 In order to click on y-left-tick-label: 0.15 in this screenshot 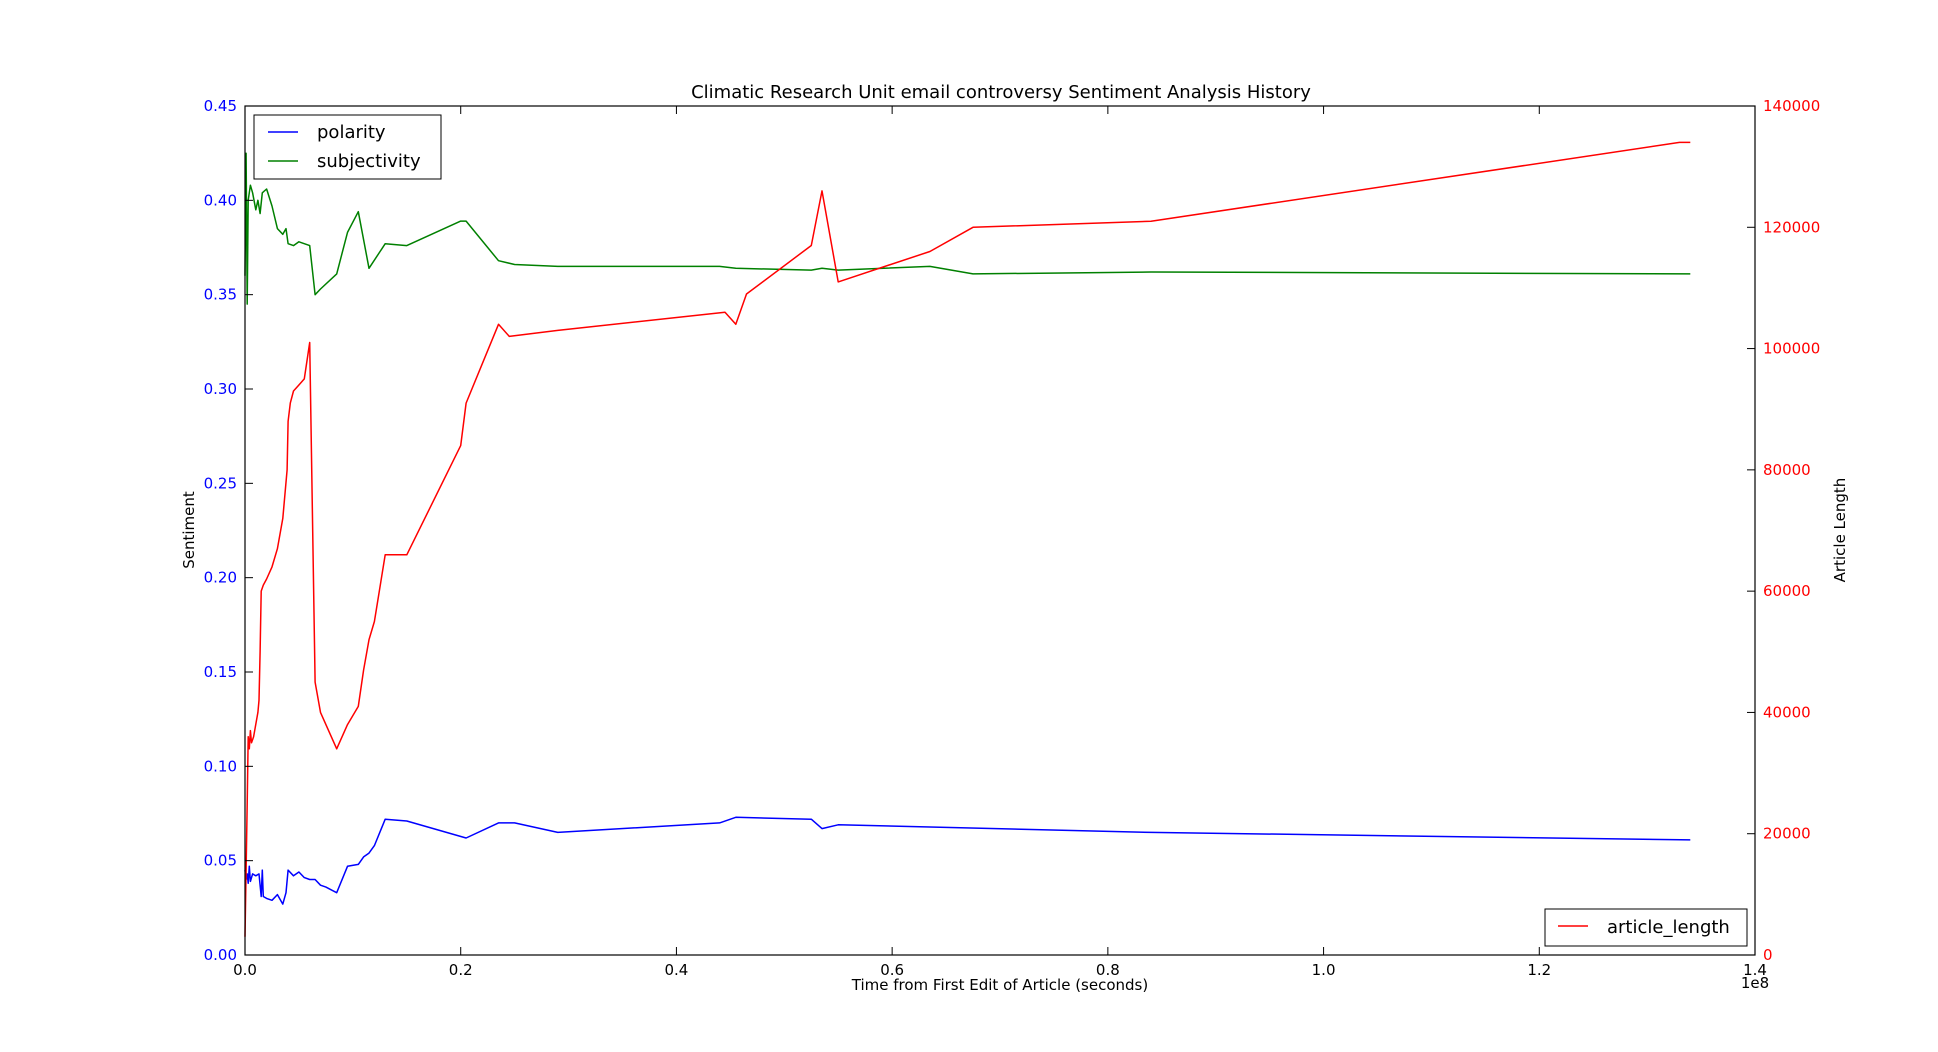, I will do `click(220, 672)`.